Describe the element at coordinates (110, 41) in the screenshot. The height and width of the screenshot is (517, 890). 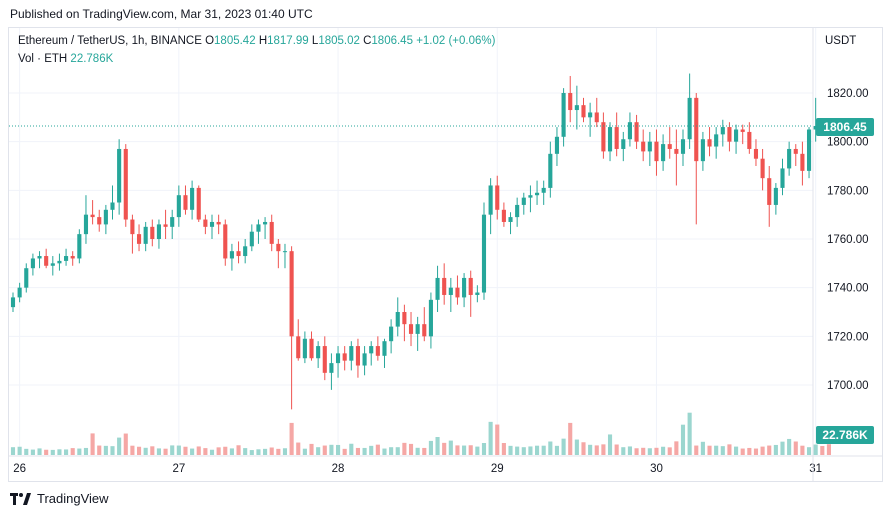
I see `symbol-label: Ethereum / TetherUS, 1h, BINANCE` at that location.